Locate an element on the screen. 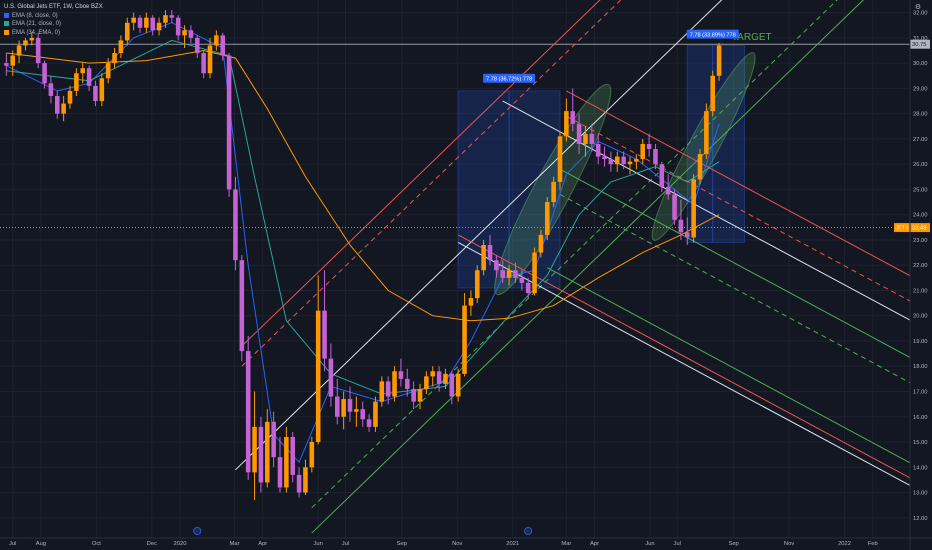 This screenshot has width=932, height=550. falling-green-dashed-line is located at coordinates (735, 289).